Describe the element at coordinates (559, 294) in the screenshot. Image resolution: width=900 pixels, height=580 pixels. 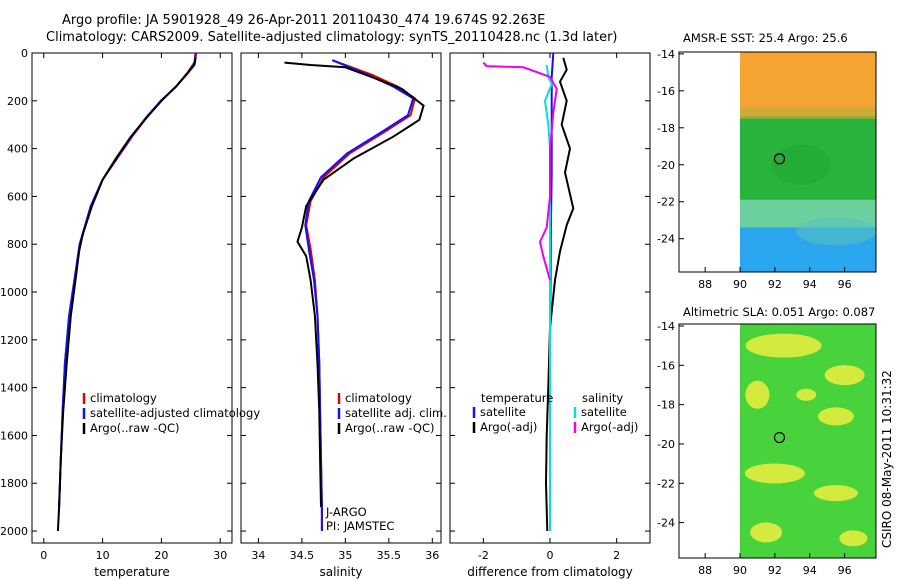
I see `difference-series-temperature-argo-adj-` at that location.